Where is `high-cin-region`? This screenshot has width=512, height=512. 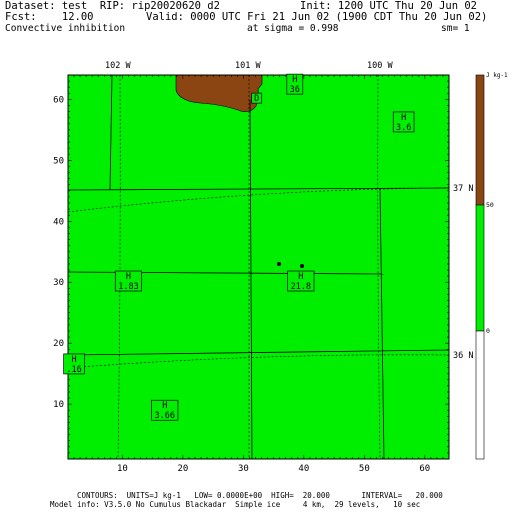 high-cin-region is located at coordinates (219, 93).